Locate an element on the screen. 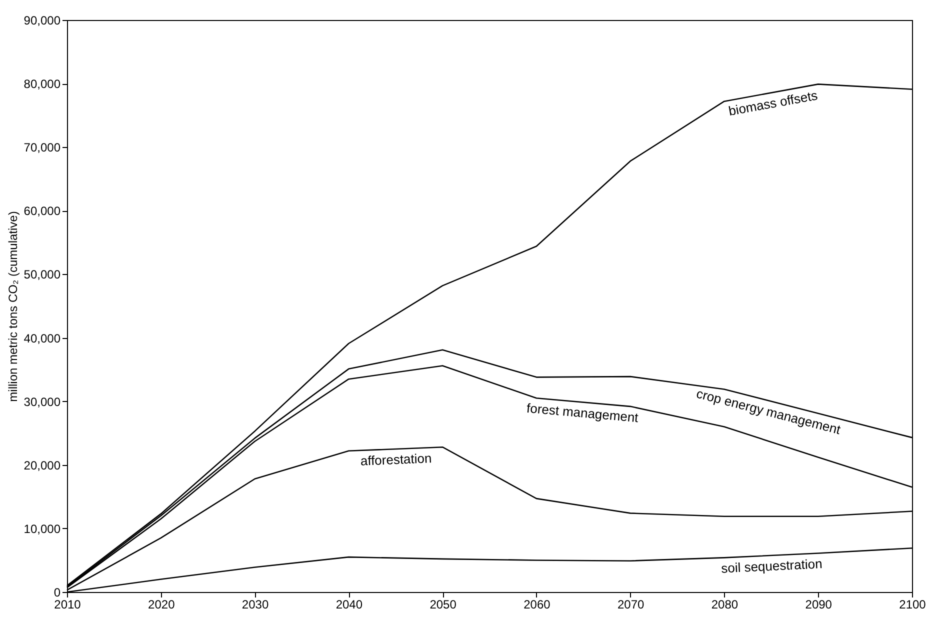  y-tick-label: 70,000 is located at coordinates (42, 147).